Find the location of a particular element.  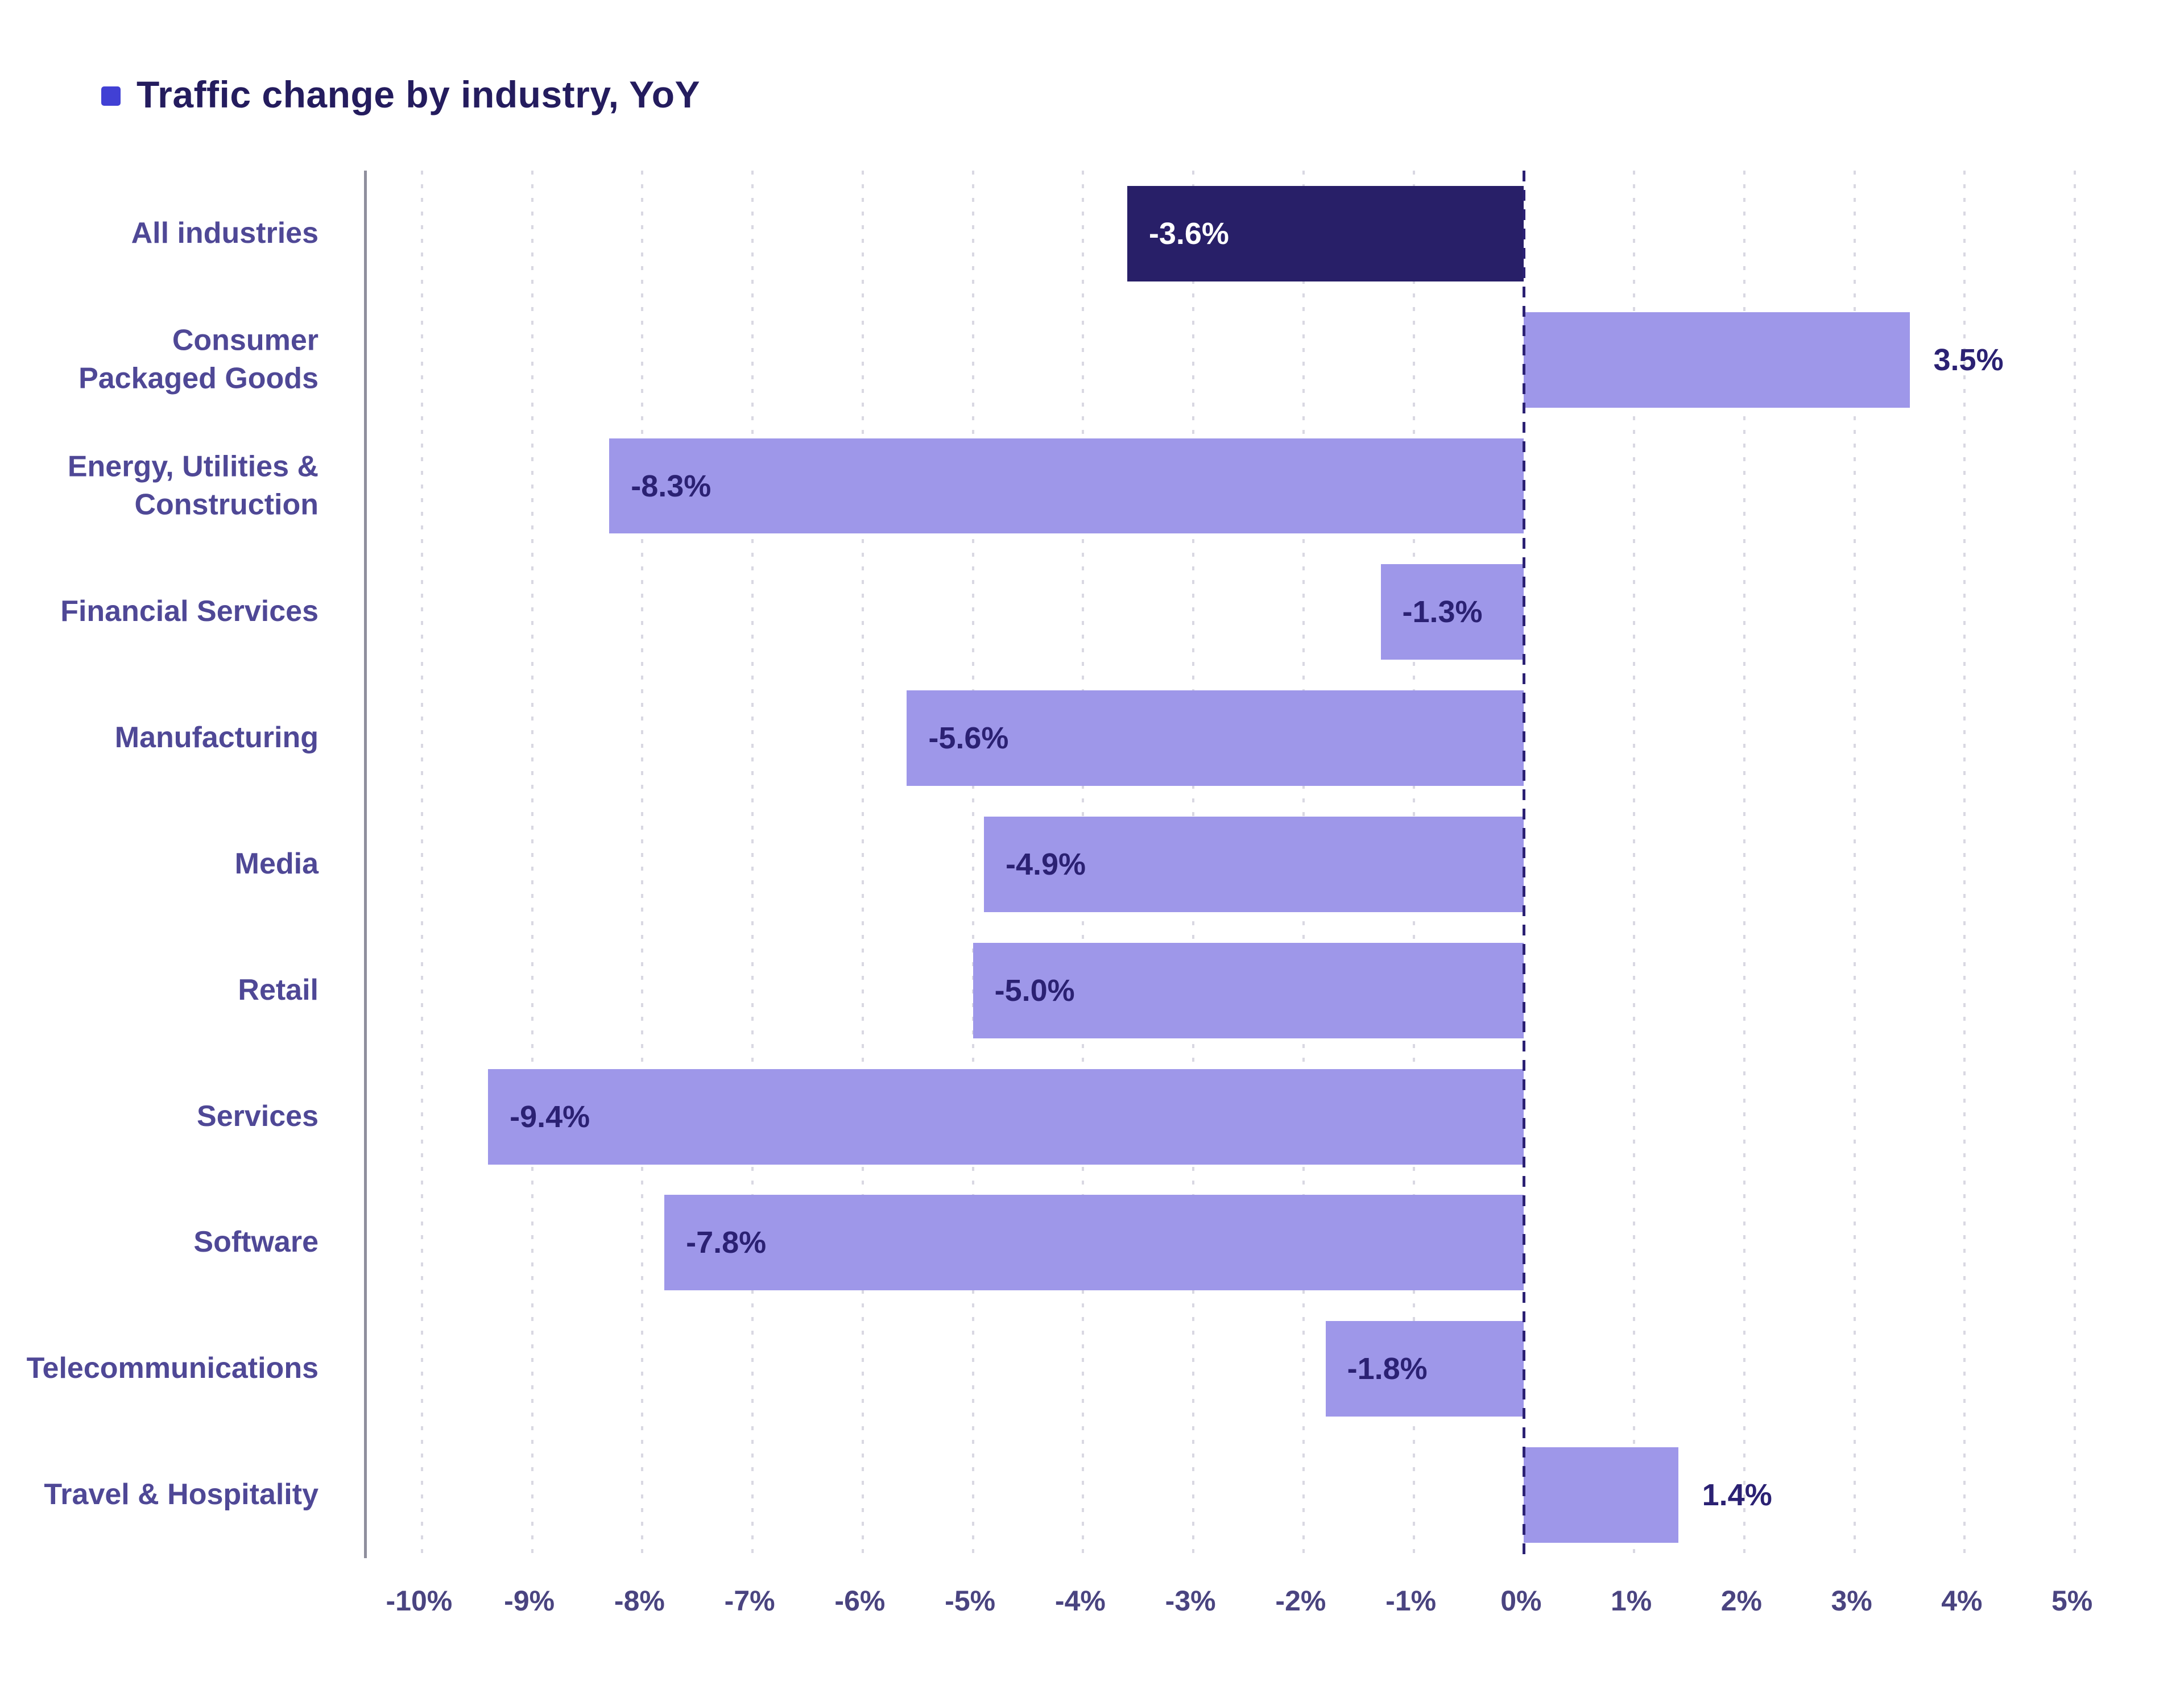

x-tick-label: -1% is located at coordinates (1411, 1601).